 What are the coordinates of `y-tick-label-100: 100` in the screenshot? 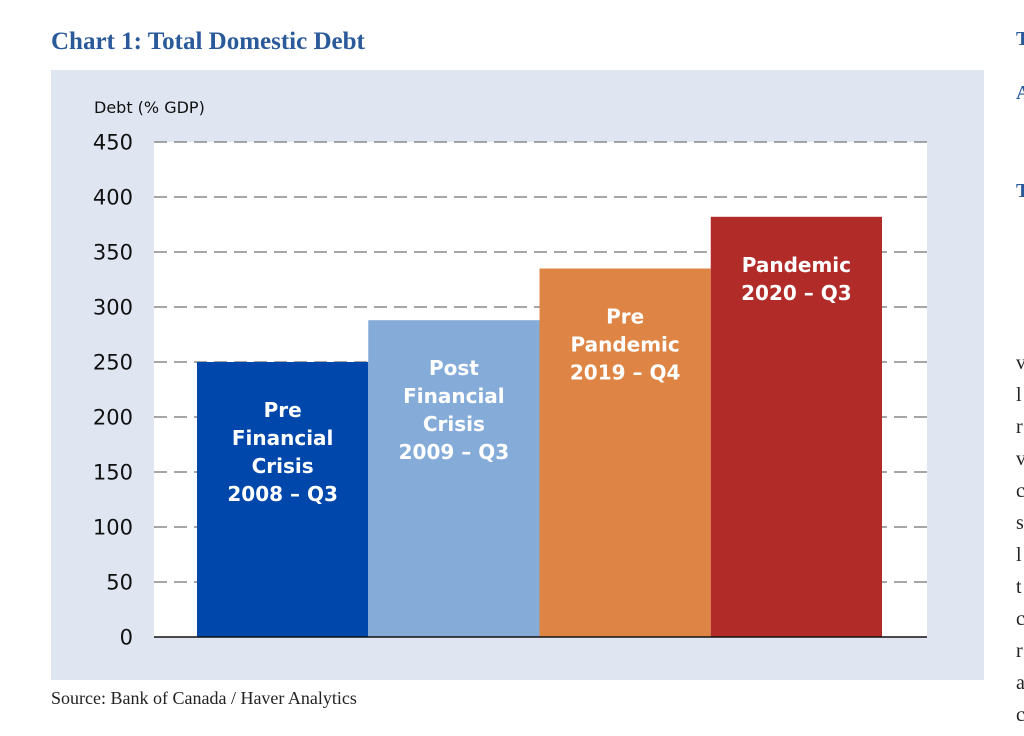 It's located at (113, 528).